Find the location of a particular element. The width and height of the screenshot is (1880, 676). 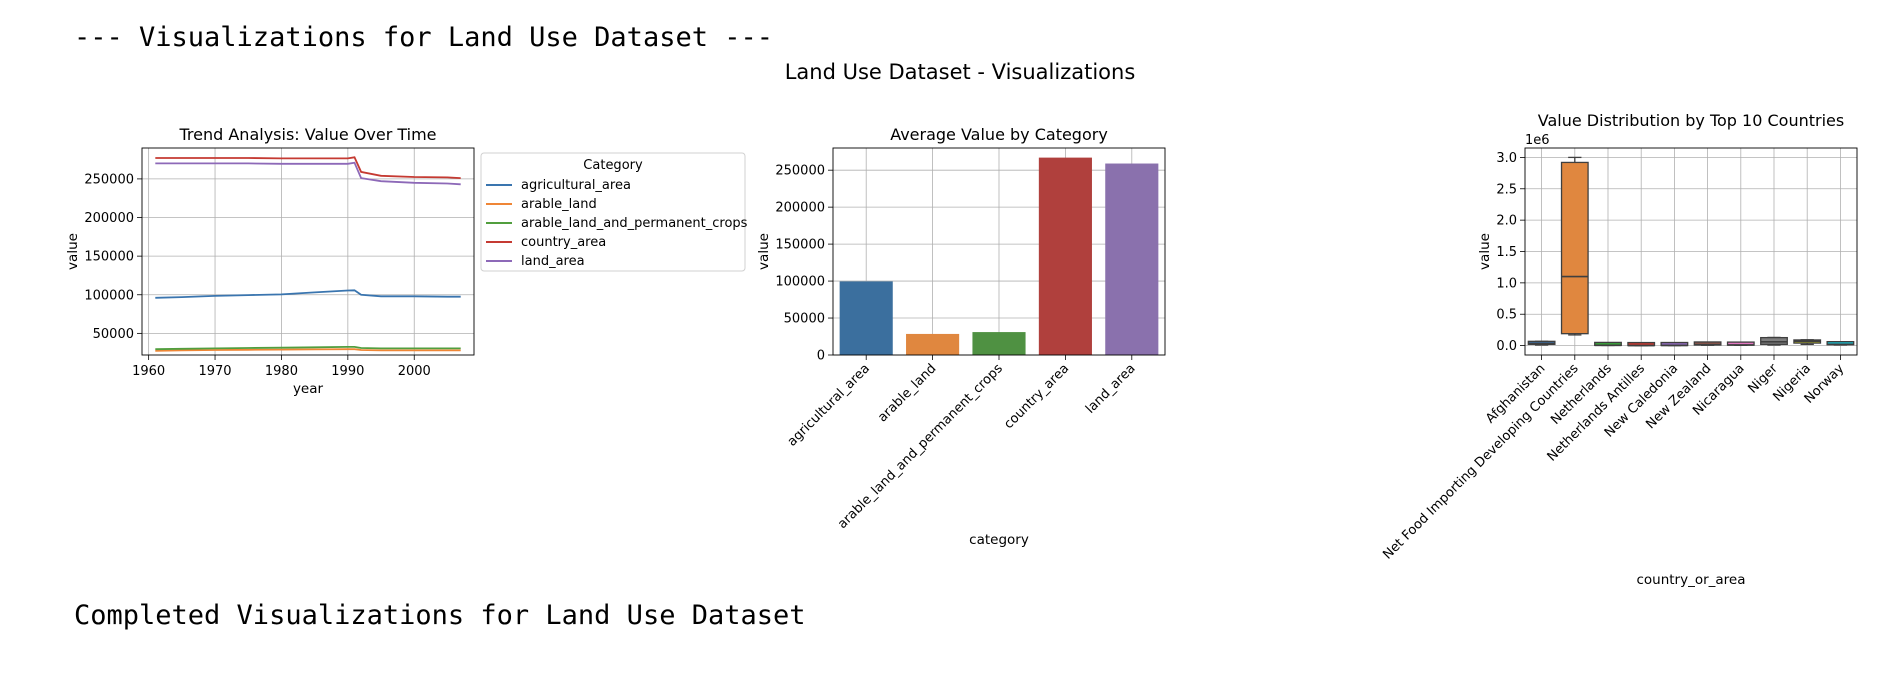

x-tick-label: country_area is located at coordinates (1036, 396).